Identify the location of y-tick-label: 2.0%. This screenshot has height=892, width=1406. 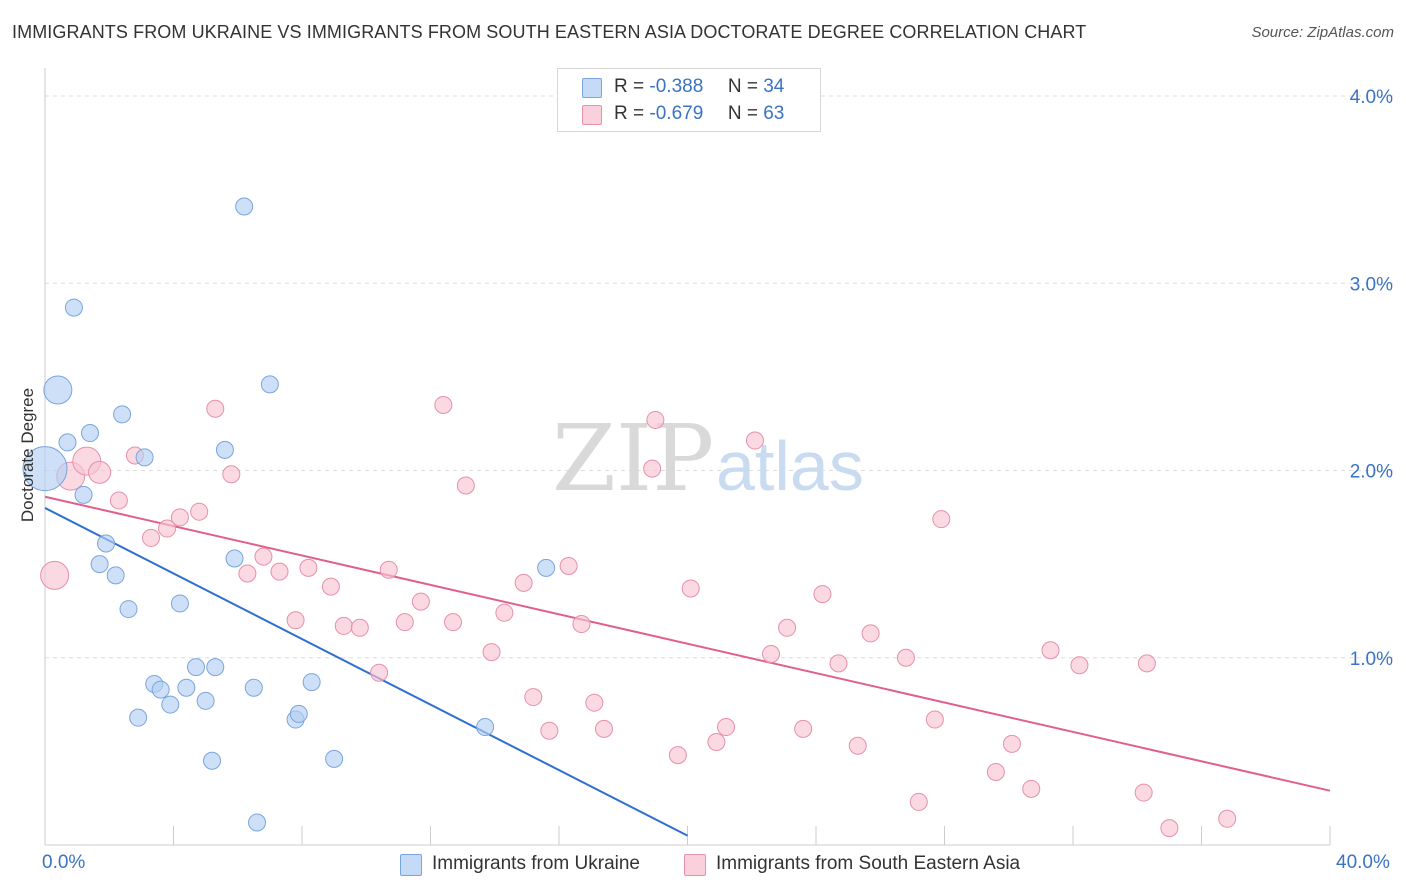
(1371, 472).